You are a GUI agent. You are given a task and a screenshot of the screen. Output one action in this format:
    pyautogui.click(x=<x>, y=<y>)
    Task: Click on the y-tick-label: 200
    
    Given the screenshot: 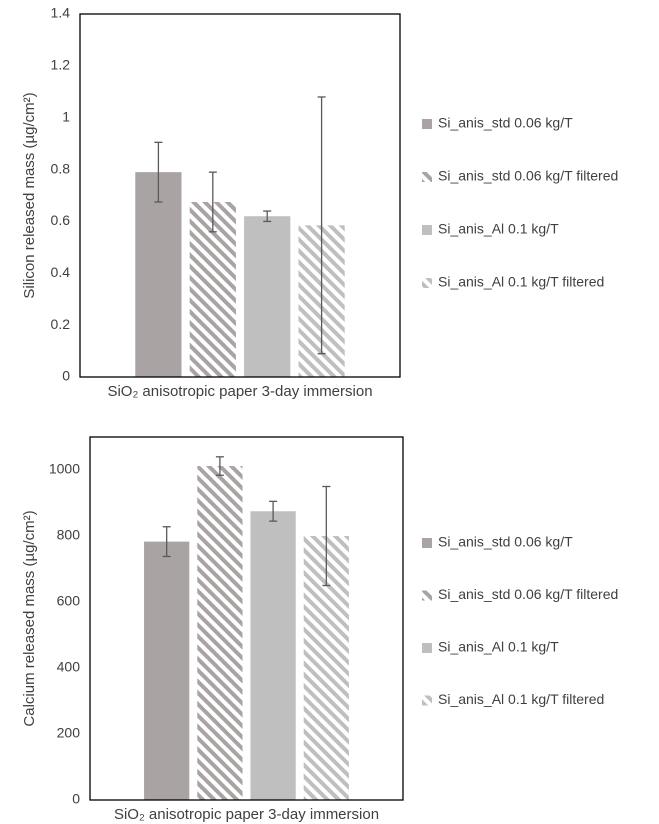 What is the action you would take?
    pyautogui.click(x=69, y=733)
    